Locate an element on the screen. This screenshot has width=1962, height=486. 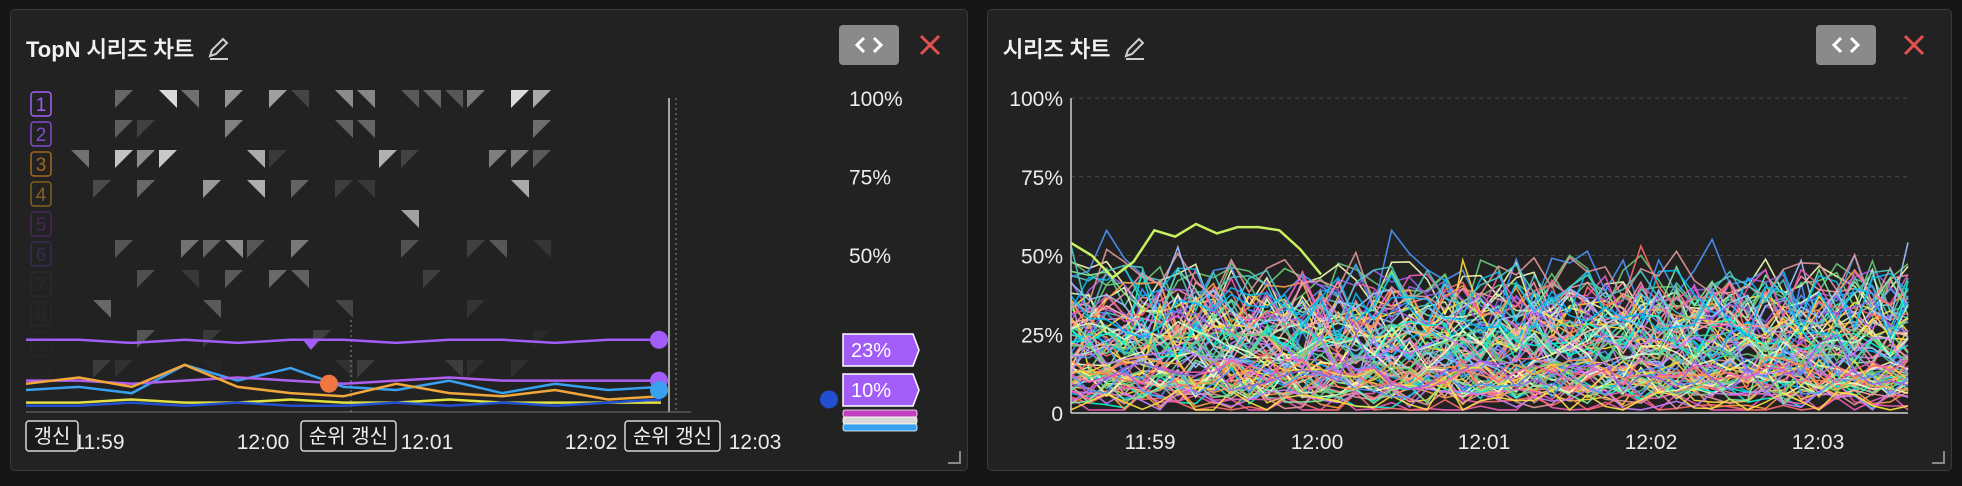
close-icon is located at coordinates (930, 45).